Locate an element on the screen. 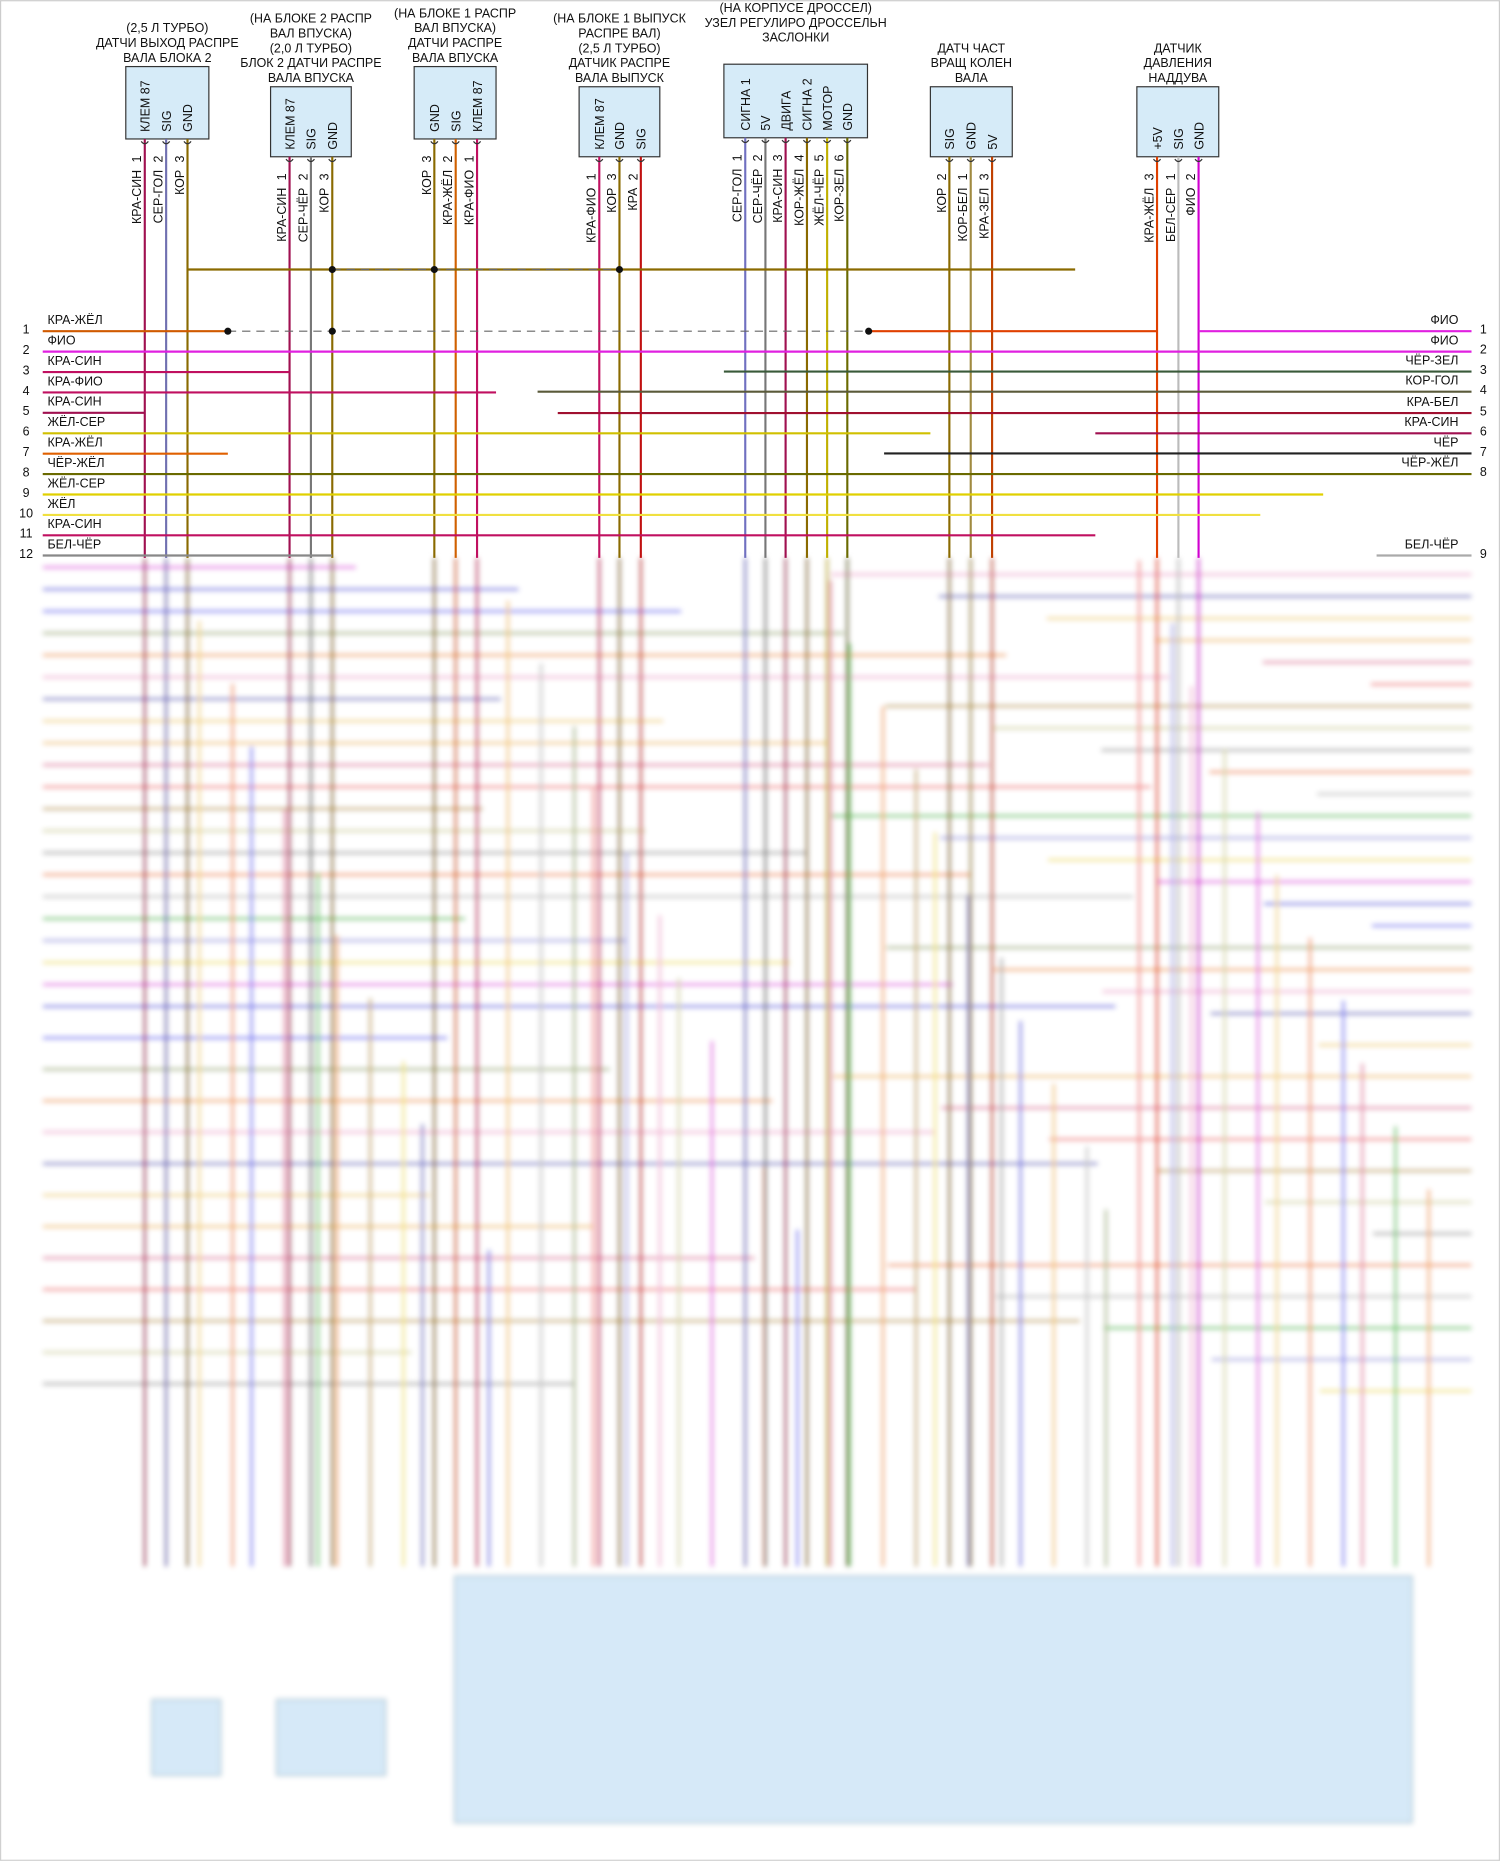  pin-label: СИГНА 2 is located at coordinates (808, 104).